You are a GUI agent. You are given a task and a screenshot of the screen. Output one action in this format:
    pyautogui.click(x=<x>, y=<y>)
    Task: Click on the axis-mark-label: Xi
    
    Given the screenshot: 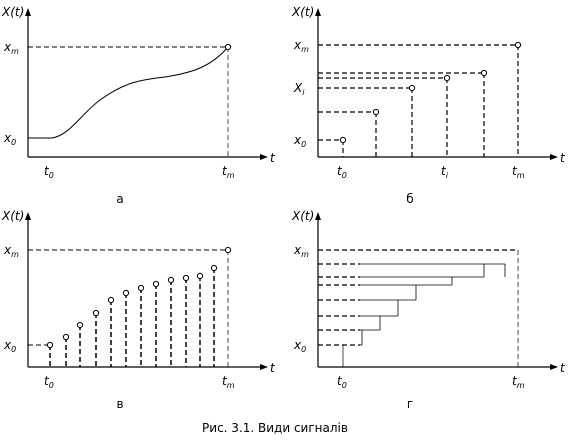 What is the action you would take?
    pyautogui.click(x=299, y=89)
    